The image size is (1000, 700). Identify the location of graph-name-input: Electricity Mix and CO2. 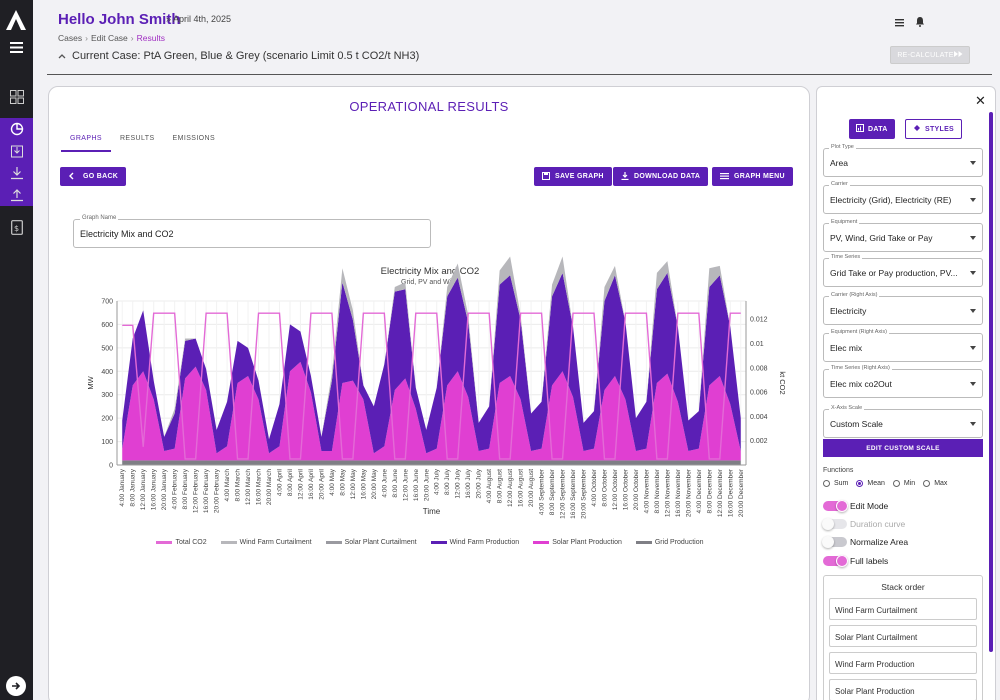
(127, 234).